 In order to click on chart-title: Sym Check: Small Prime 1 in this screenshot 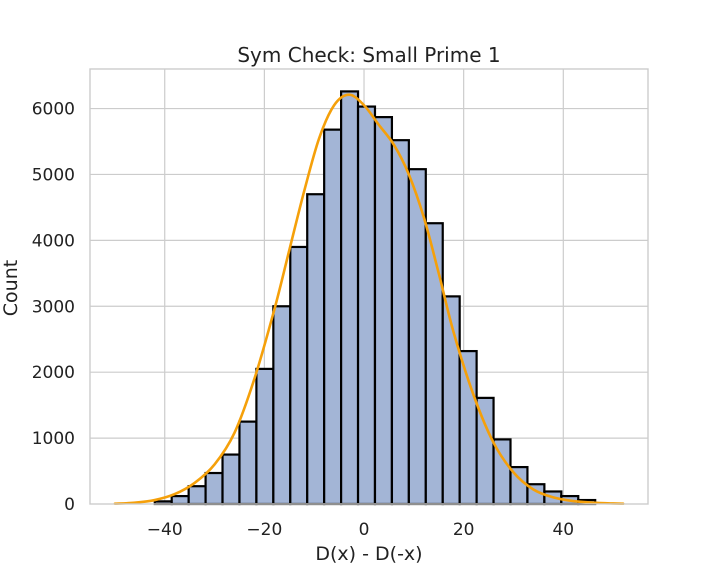, I will do `click(368, 55)`.